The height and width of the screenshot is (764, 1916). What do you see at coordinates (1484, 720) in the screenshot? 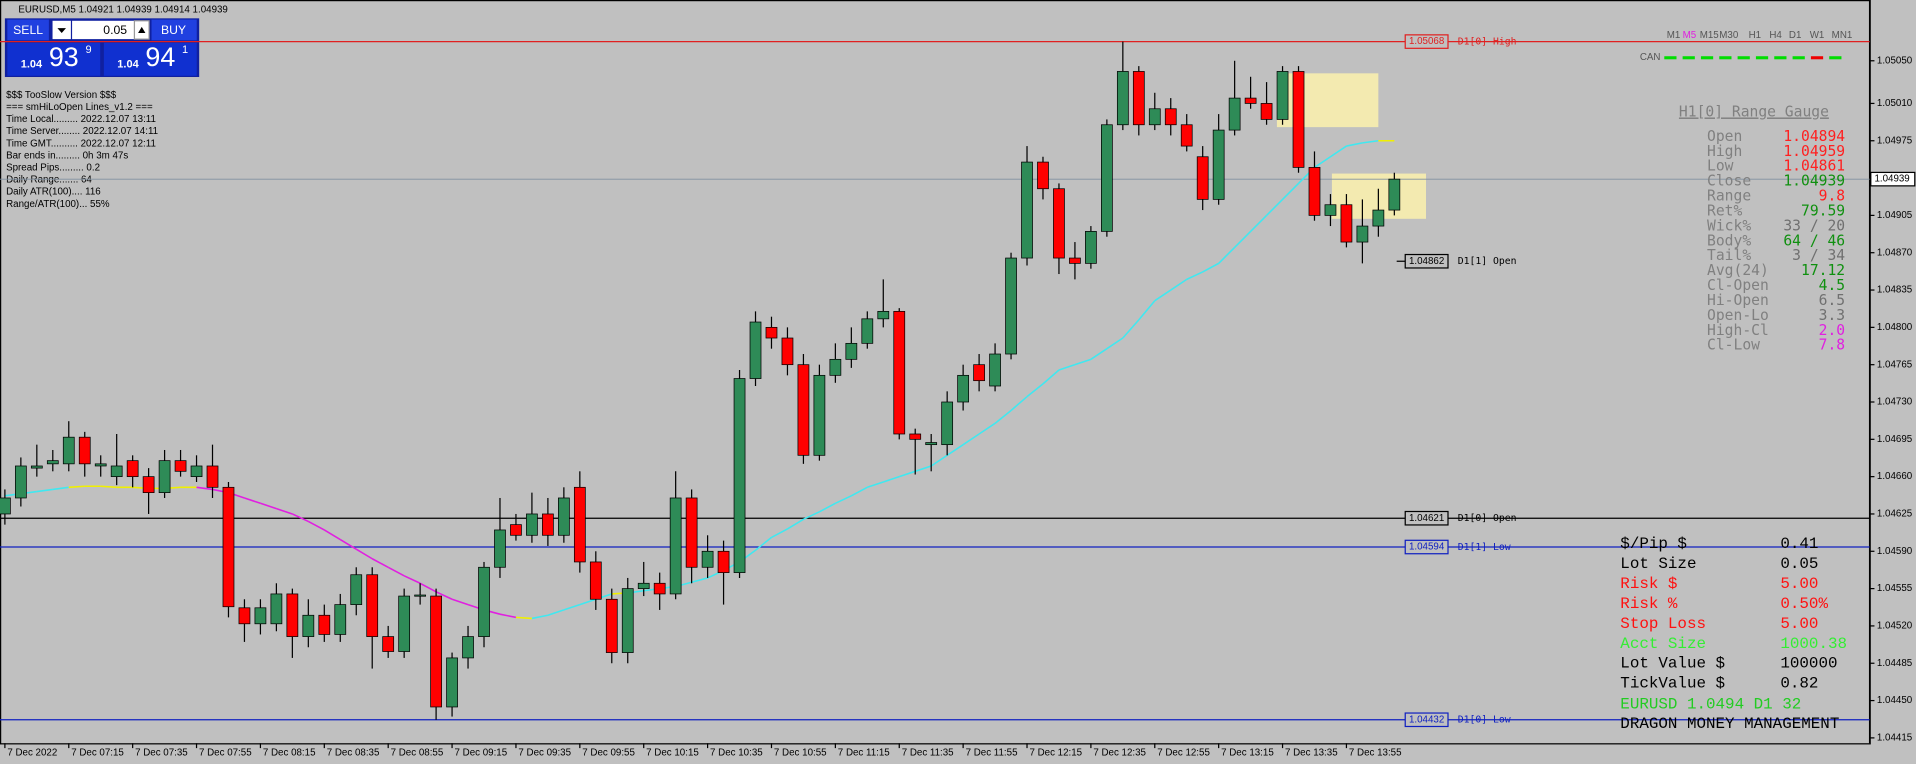
I see `level-name: D1[0] Low` at bounding box center [1484, 720].